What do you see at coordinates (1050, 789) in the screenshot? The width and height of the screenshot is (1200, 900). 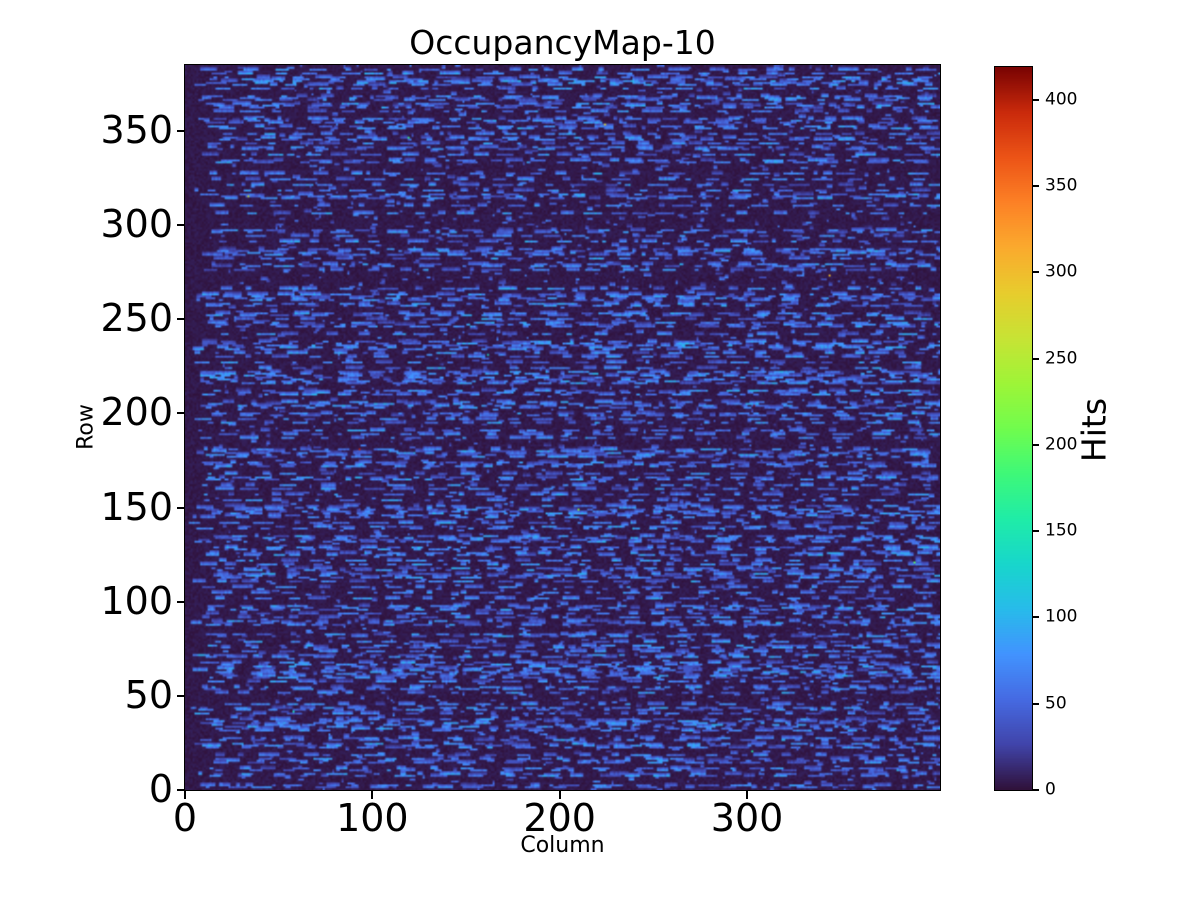 I see `colorbar-tick-label: 0` at bounding box center [1050, 789].